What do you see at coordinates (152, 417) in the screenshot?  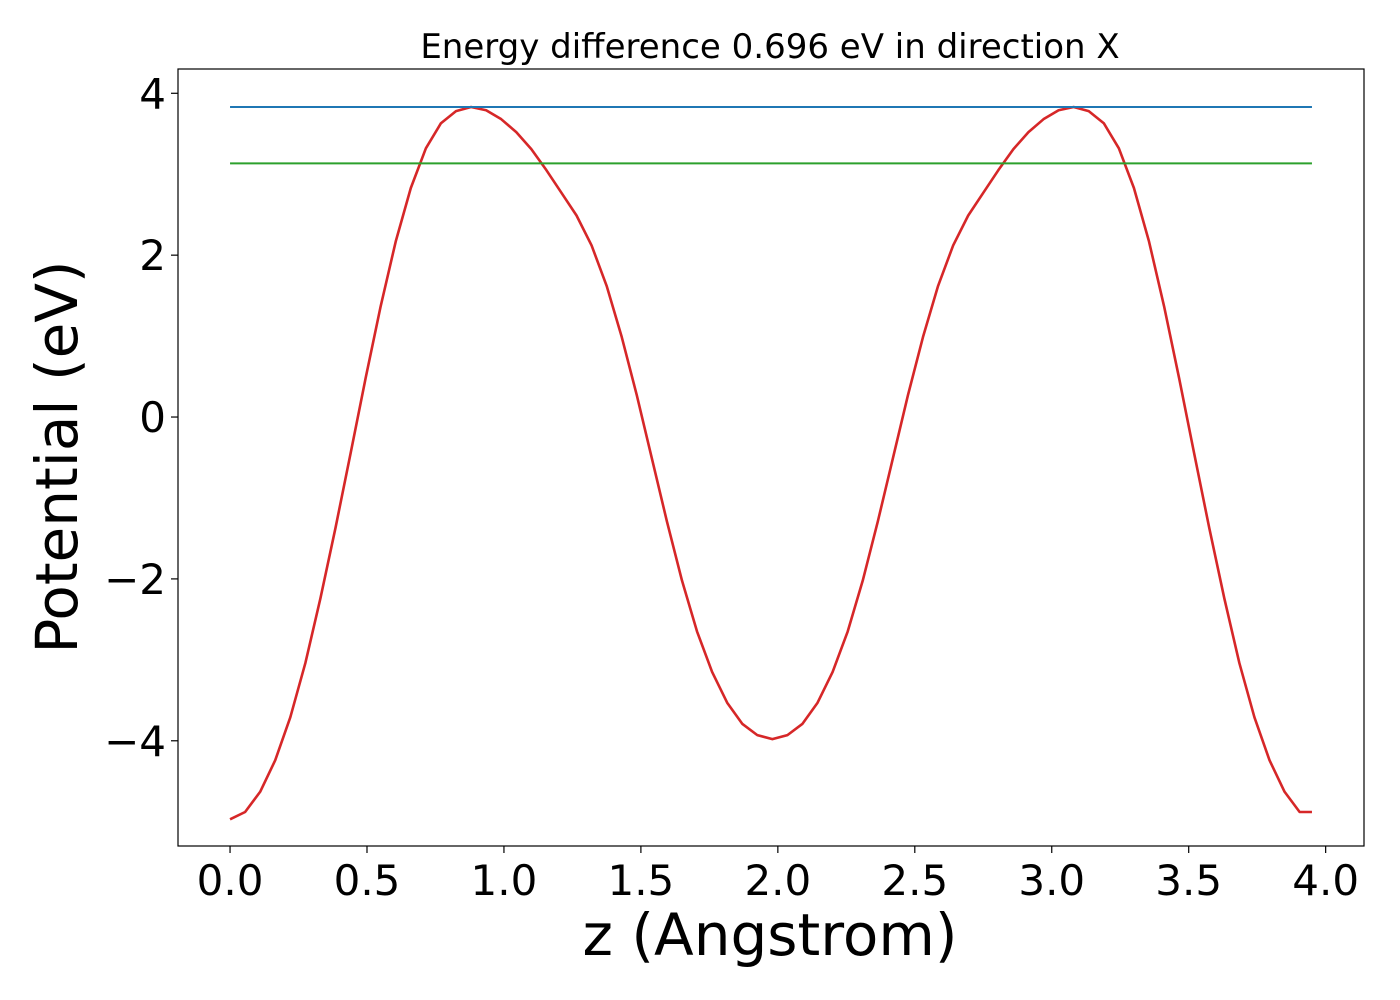 I see `y-tick-label: 0` at bounding box center [152, 417].